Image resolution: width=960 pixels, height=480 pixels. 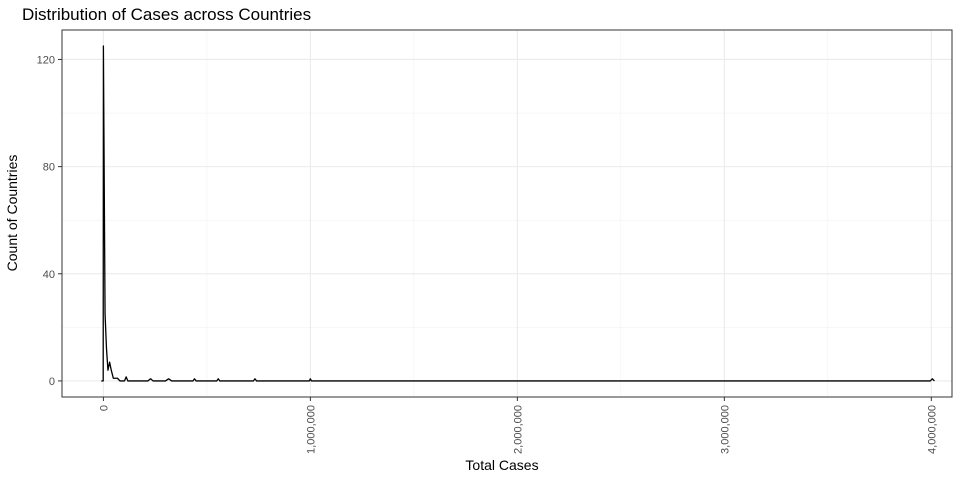 What do you see at coordinates (104, 408) in the screenshot?
I see `x-tick-label: 0` at bounding box center [104, 408].